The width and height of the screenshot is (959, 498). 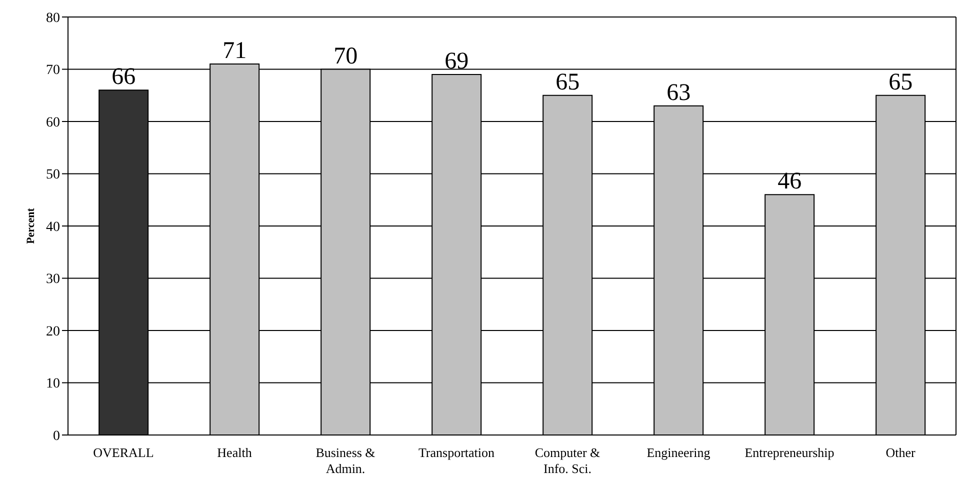 I want to click on x-tick-label: Entrepreneurship, so click(x=789, y=452).